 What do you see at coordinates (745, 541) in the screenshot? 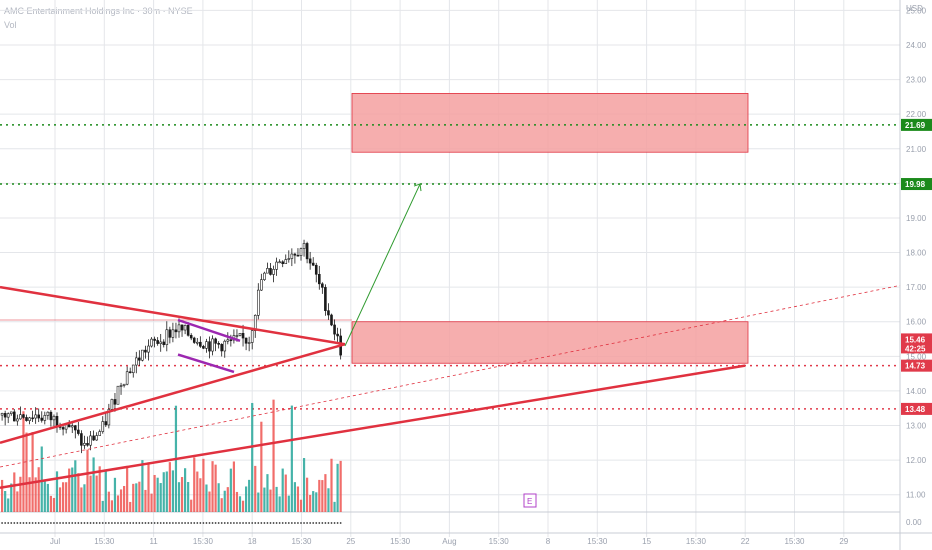
I see `x-tick-label: 22` at bounding box center [745, 541].